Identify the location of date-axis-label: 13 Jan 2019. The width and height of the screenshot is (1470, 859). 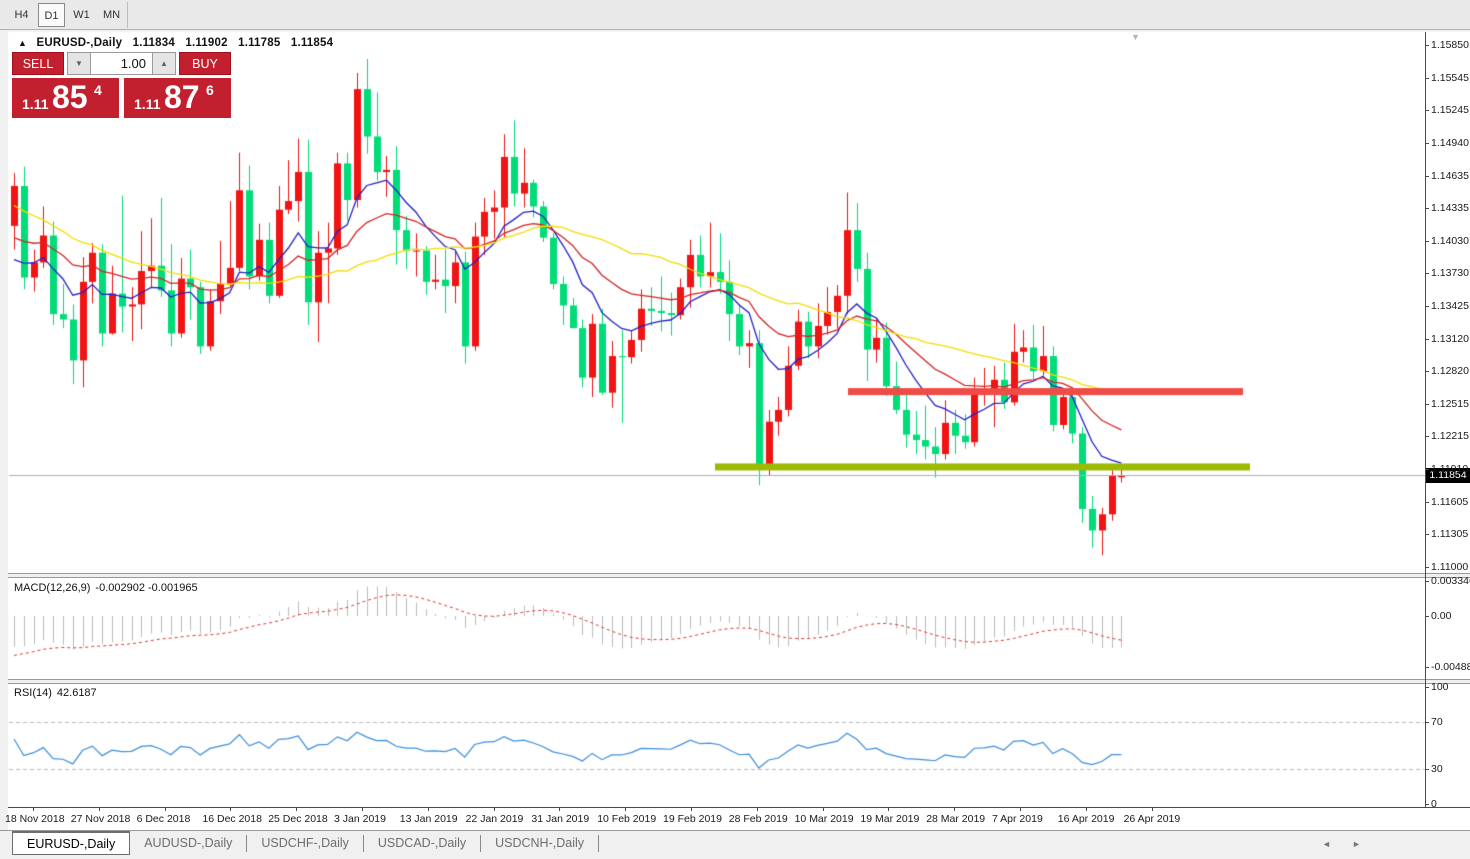
(428, 819).